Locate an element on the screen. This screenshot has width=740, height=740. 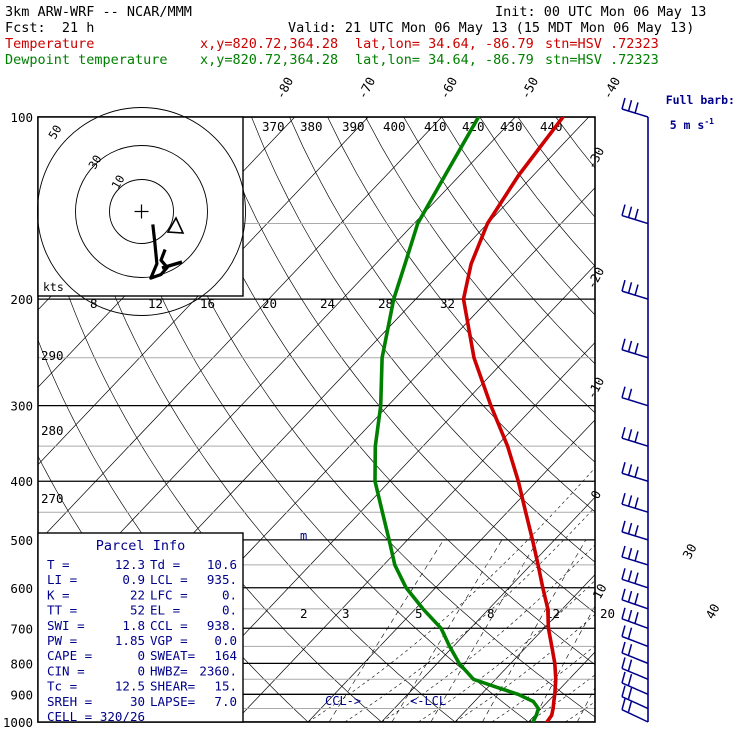
pressure-tick-label: 400 is located at coordinates (21, 481).